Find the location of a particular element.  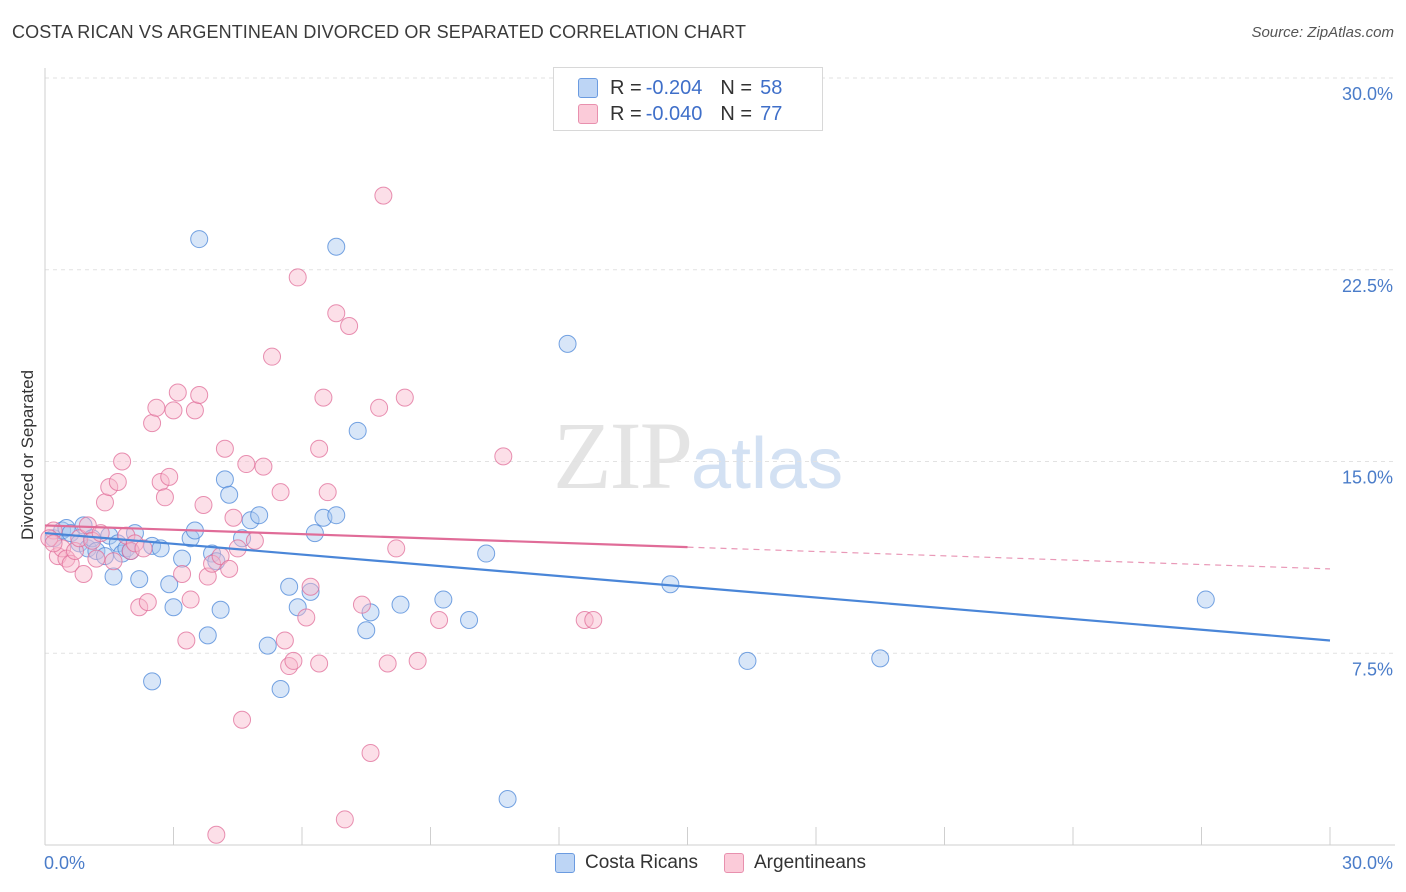

y-tick-label: 22.5% is located at coordinates (1367, 286).